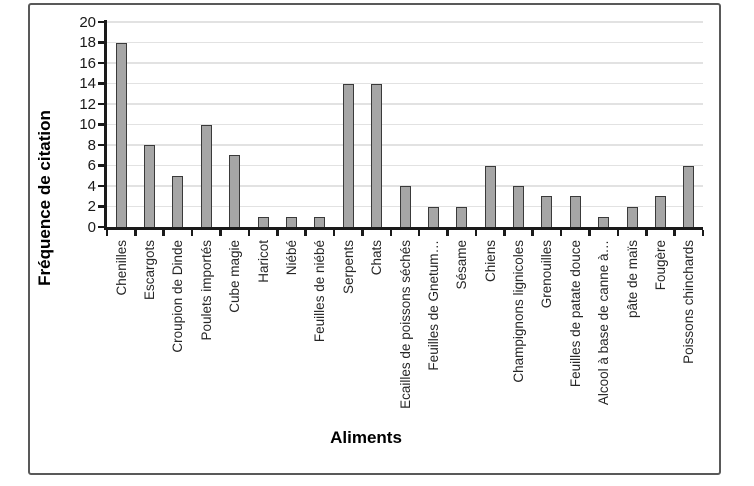 The width and height of the screenshot is (754, 486). Describe the element at coordinates (87, 83) in the screenshot. I see `y-tick-label: 14` at that location.